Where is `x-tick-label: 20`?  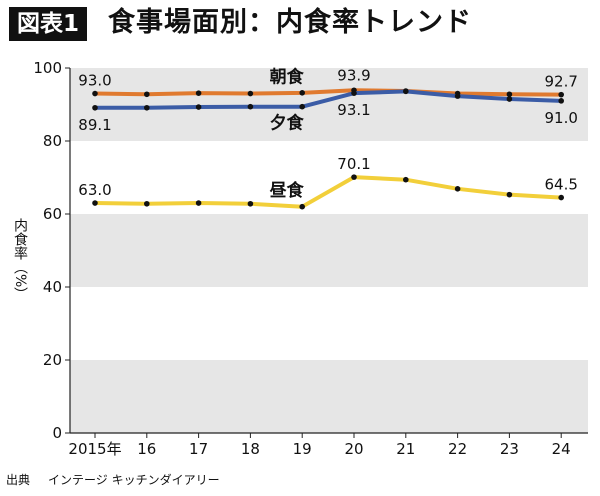
x-tick-label: 20 is located at coordinates (353, 449).